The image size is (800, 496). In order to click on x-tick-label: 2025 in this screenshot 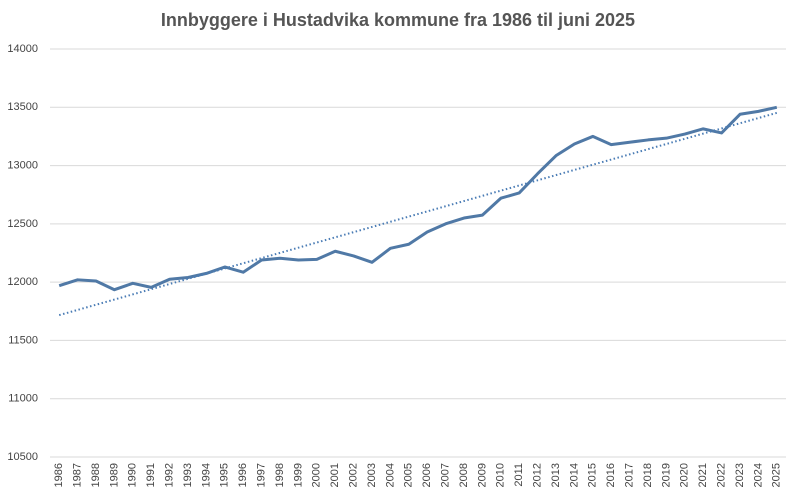, I will do `click(777, 475)`.